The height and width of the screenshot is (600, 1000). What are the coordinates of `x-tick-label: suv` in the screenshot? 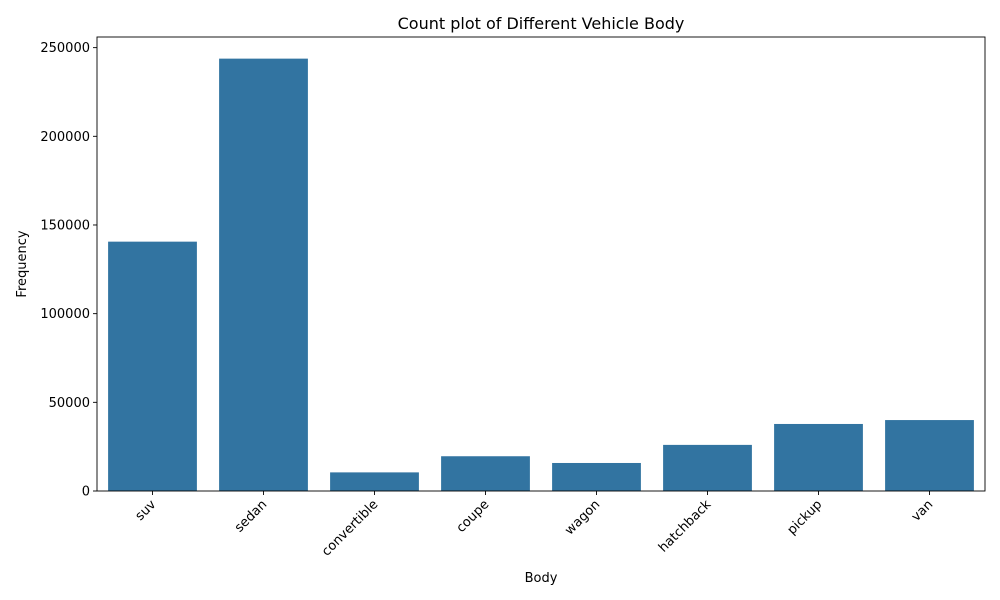 It's located at (146, 510).